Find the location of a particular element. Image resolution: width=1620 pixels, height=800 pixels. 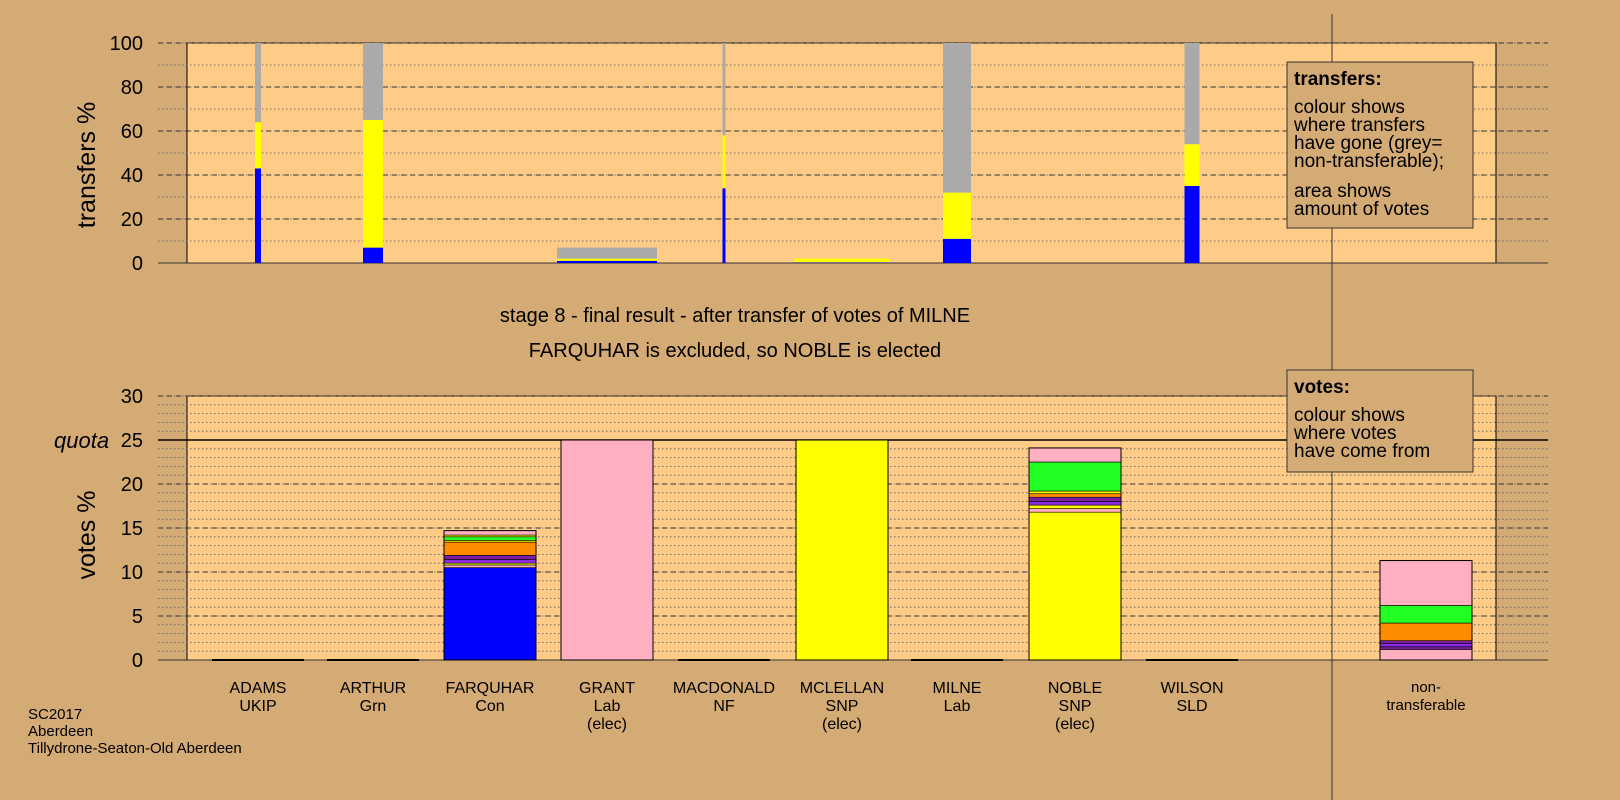

candidate-label: (elec) is located at coordinates (1075, 724).